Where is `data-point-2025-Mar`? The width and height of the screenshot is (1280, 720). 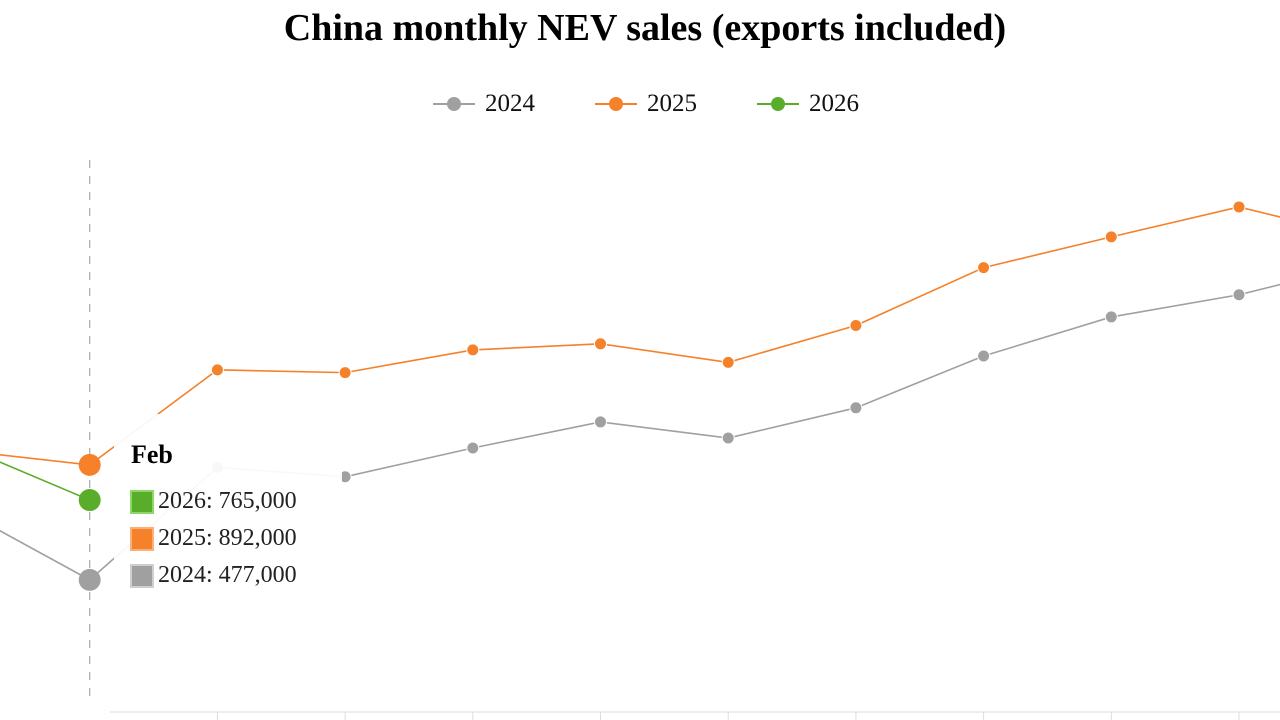 data-point-2025-Mar is located at coordinates (217, 370).